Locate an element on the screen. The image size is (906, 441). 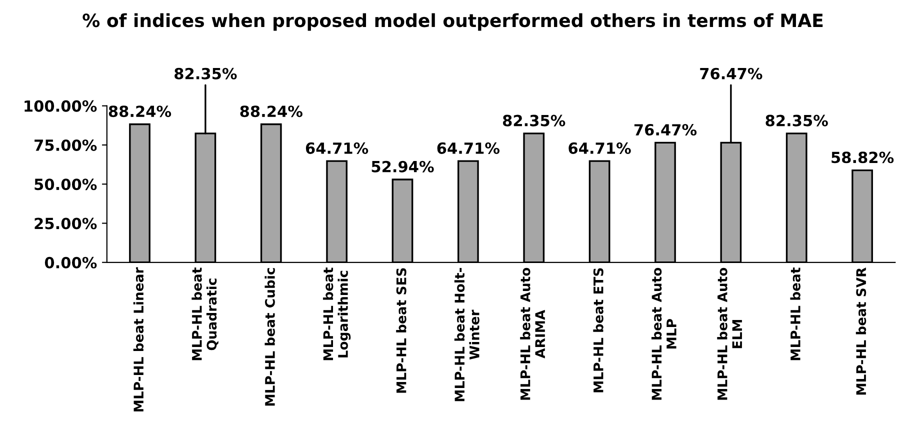
x-tick-label: MLP-HL beat Auto ELM is located at coordinates (729, 334).